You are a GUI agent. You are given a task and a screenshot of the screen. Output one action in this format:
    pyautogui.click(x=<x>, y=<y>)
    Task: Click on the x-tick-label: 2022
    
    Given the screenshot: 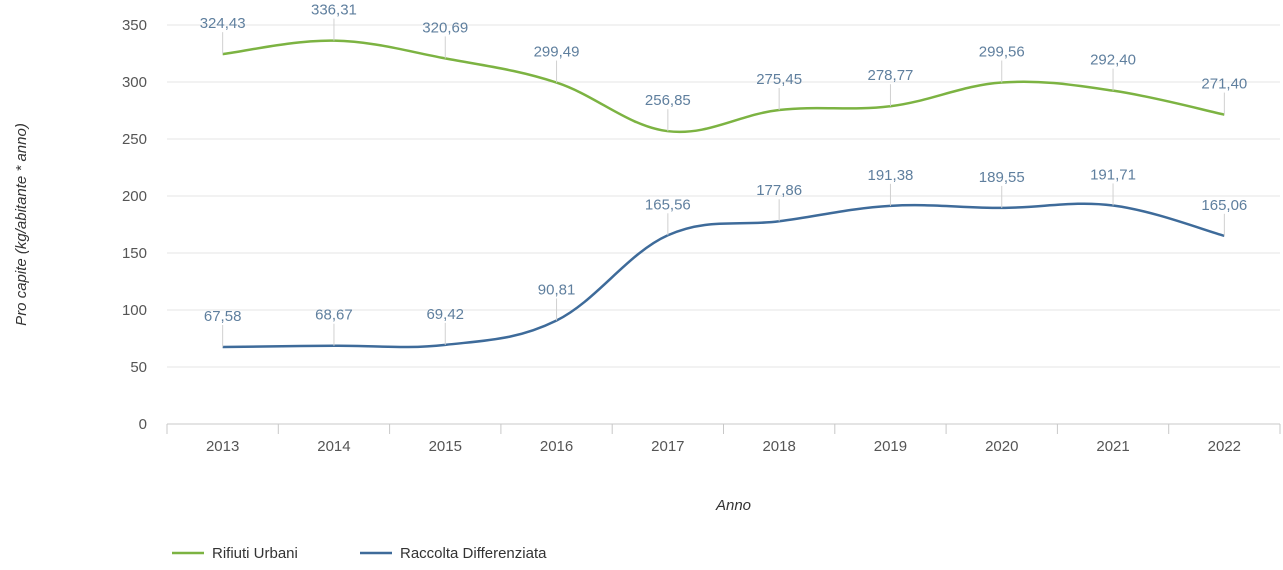 What is the action you would take?
    pyautogui.click(x=1224, y=446)
    